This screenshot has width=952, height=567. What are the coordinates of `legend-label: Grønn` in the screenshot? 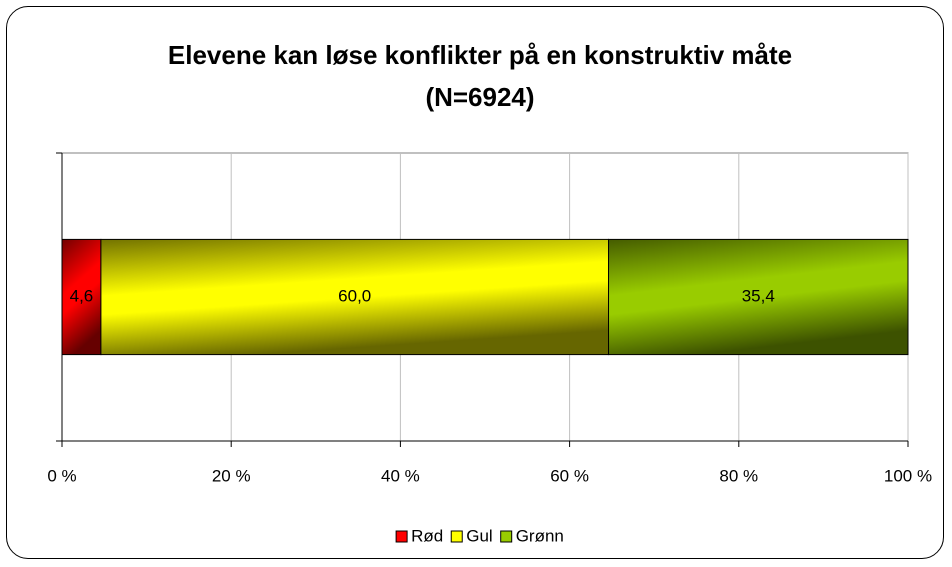 It's located at (540, 535).